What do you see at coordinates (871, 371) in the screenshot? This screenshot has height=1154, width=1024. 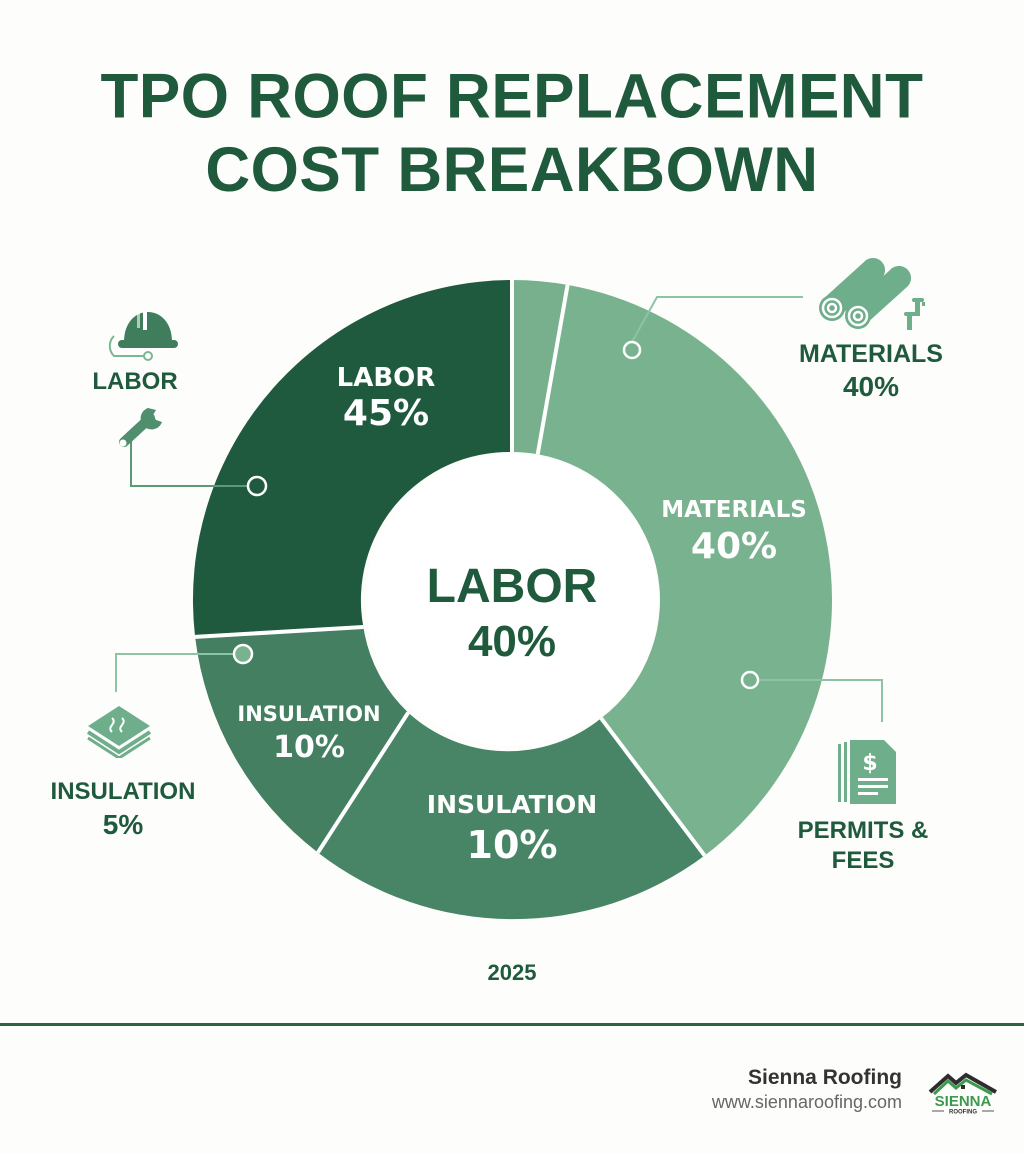 I see `callout-materials: MATERIALS 40%` at bounding box center [871, 371].